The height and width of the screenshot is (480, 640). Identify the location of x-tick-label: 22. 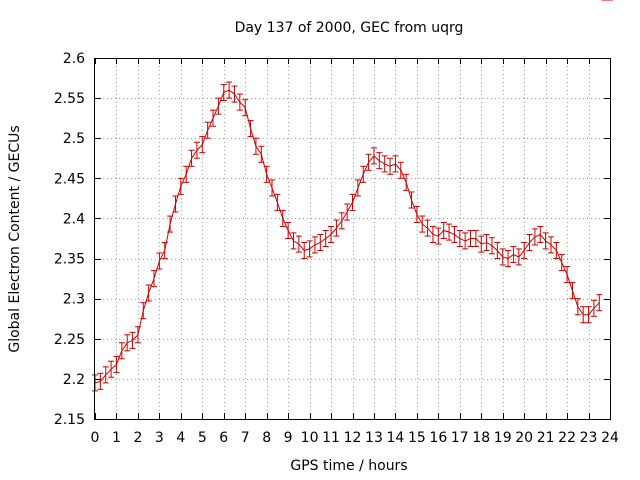
(567, 438).